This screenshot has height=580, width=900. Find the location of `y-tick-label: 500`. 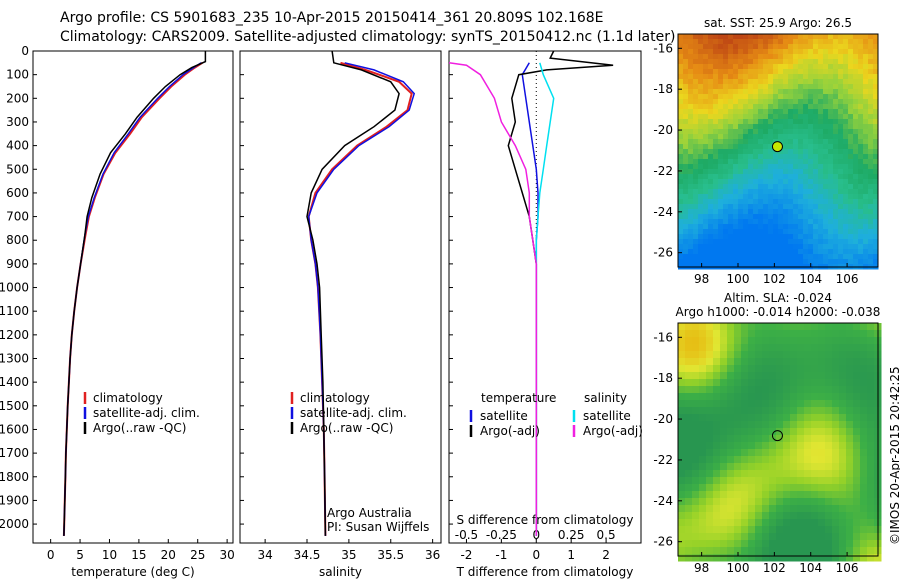

y-tick-label: 500 is located at coordinates (17, 169).